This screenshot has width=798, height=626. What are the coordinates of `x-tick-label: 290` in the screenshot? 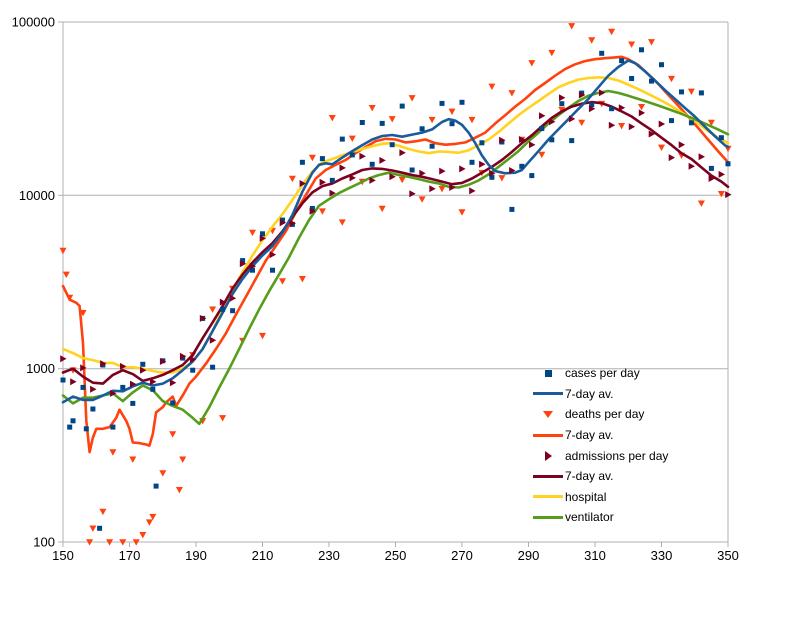 It's located at (529, 555).